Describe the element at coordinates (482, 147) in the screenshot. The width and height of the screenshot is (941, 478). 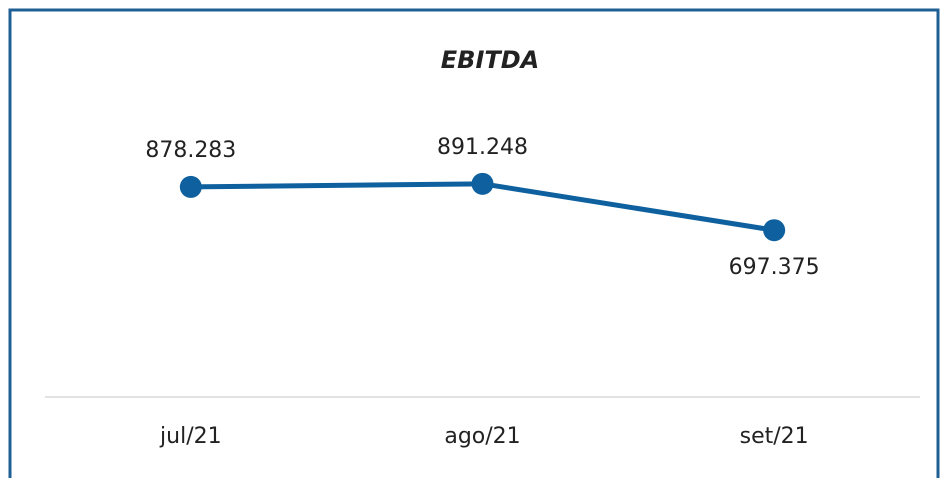
I see `data-label: 891.248` at that location.